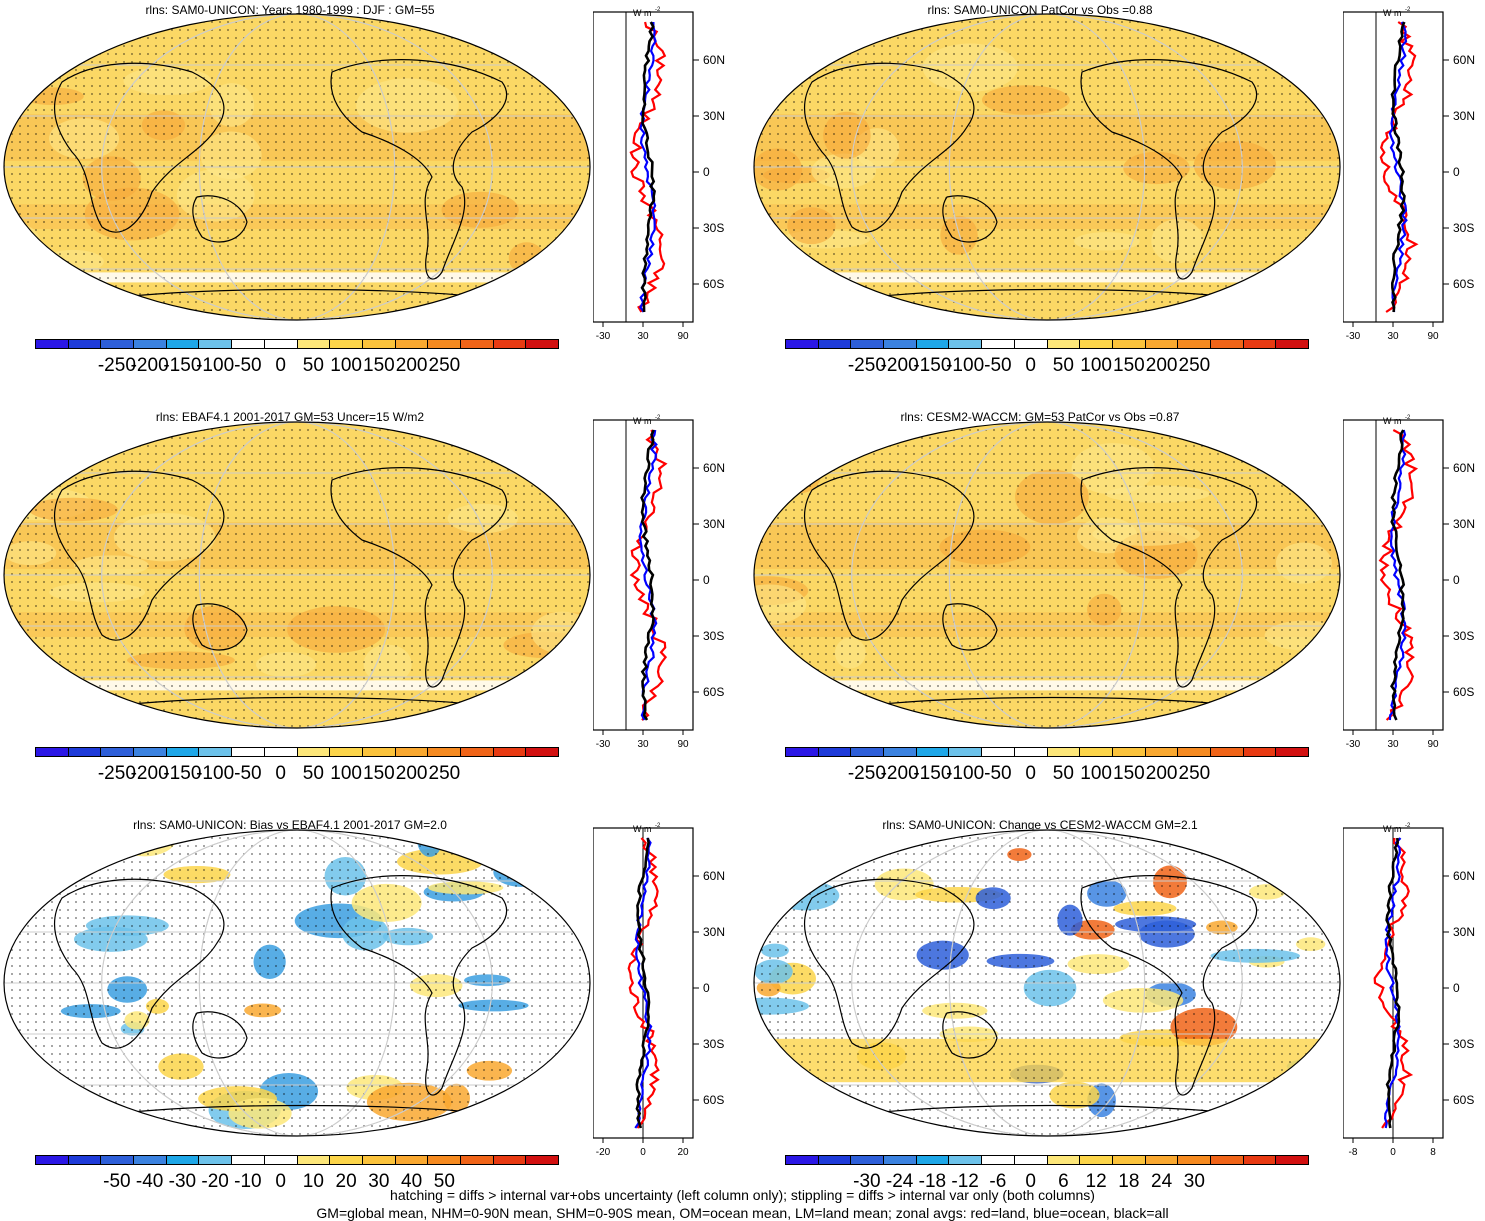  Describe the element at coordinates (1353, 336) in the screenshot. I see `zonal-x-tick-label: -30` at that location.